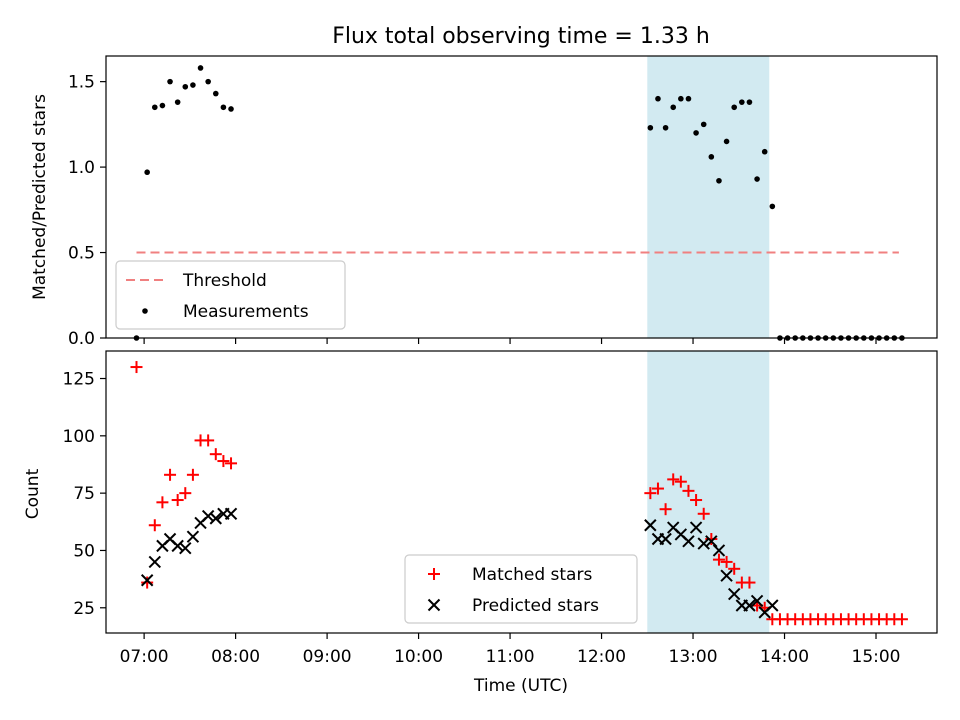 This screenshot has width=960, height=720. I want to click on x-tick-label: 10:00, so click(418, 657).